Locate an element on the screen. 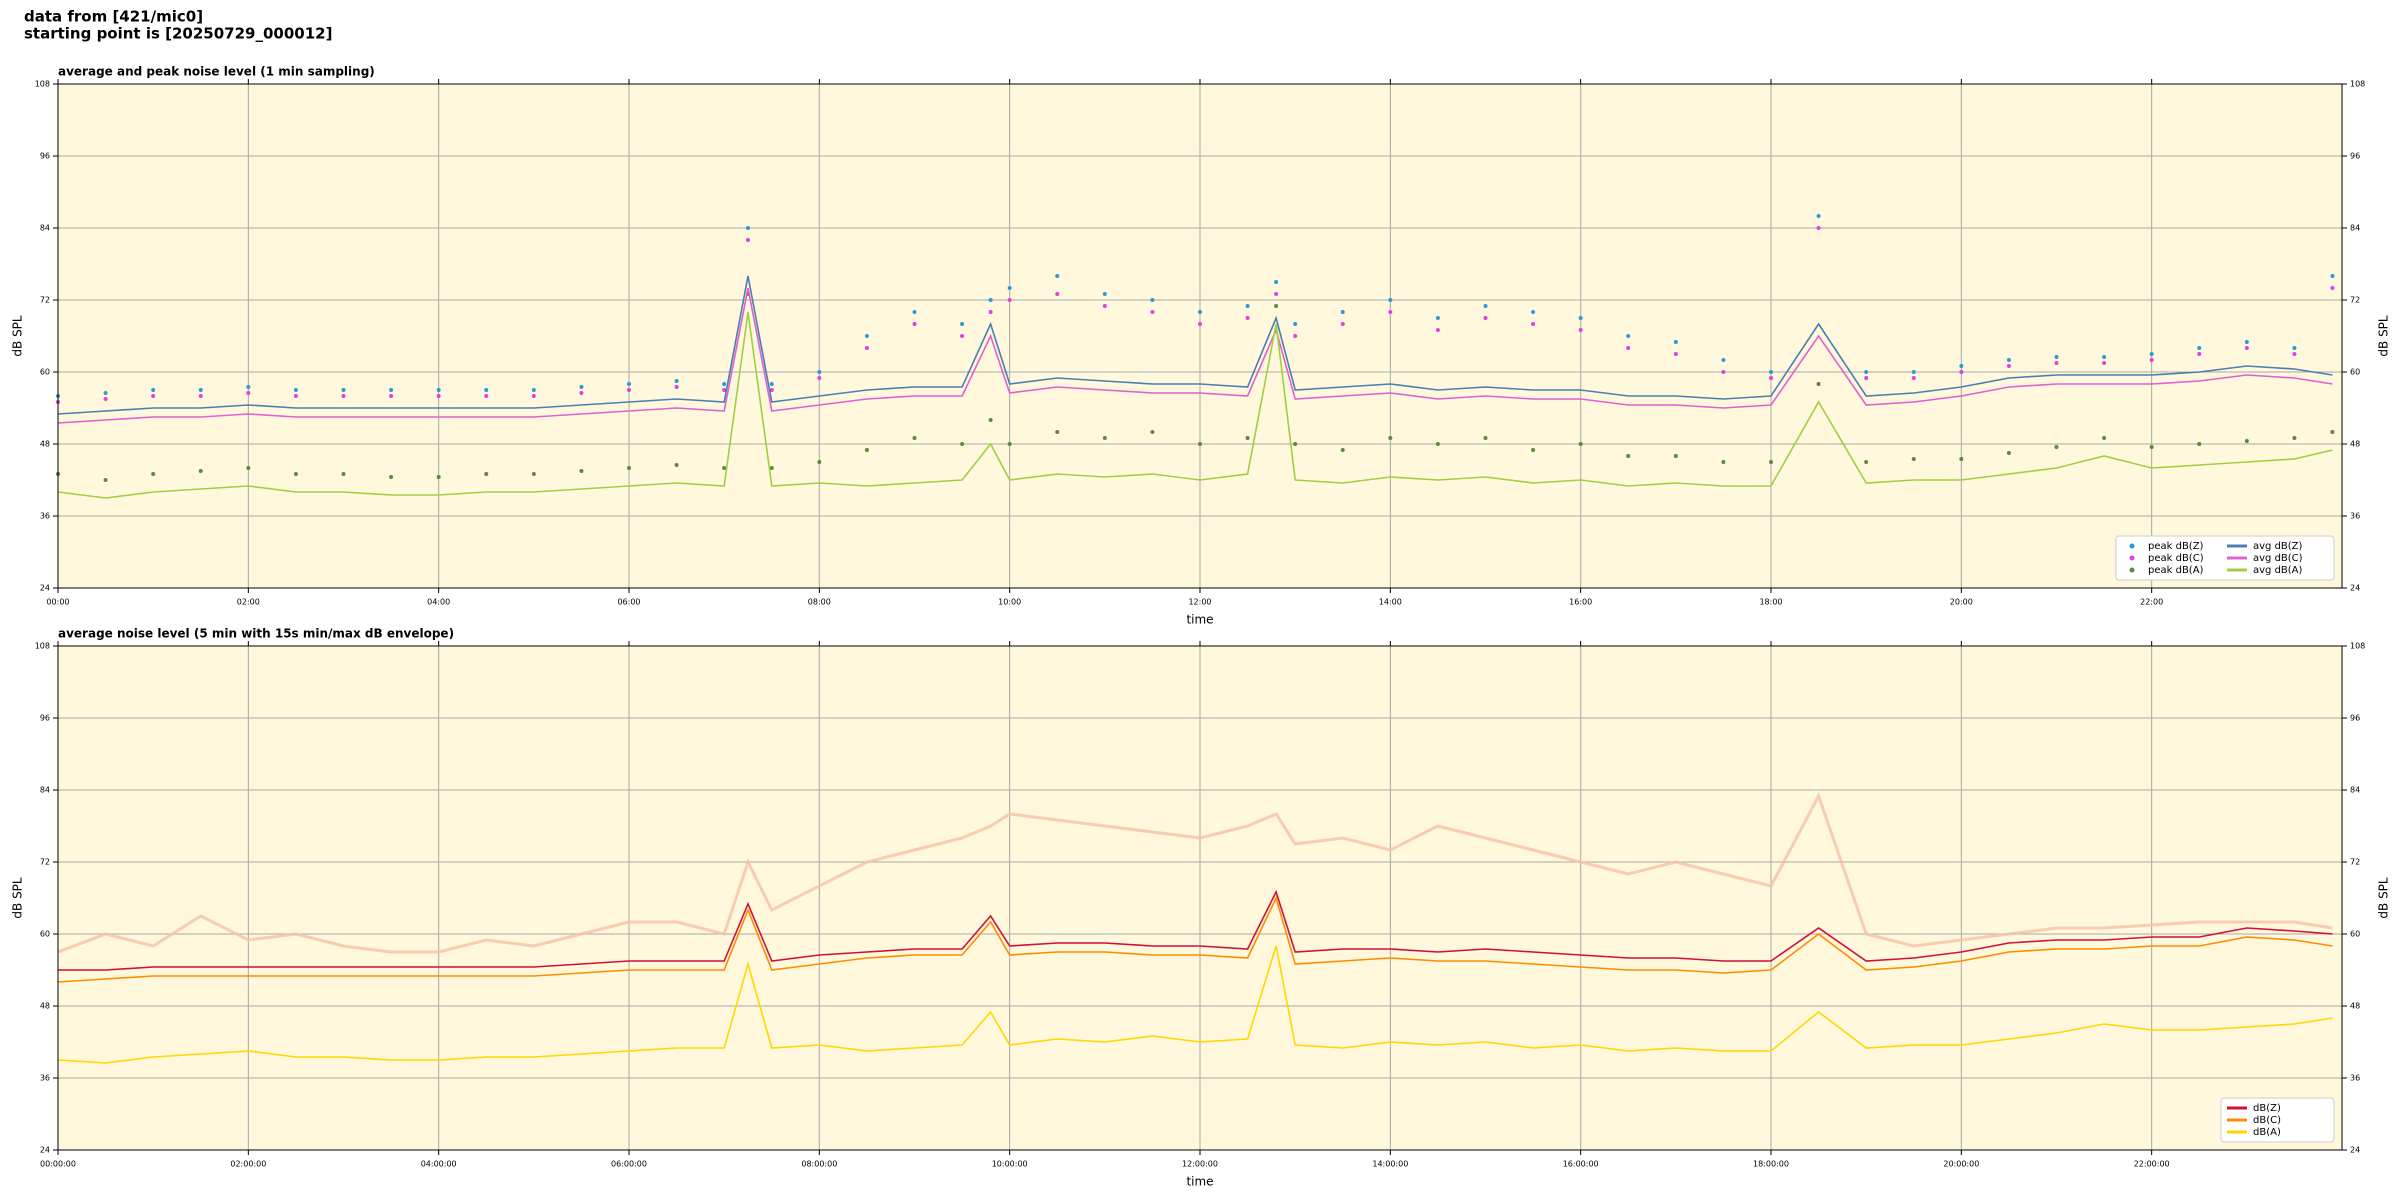 The width and height of the screenshot is (2400, 1200). legend-label: dB(A) is located at coordinates (2267, 1132).